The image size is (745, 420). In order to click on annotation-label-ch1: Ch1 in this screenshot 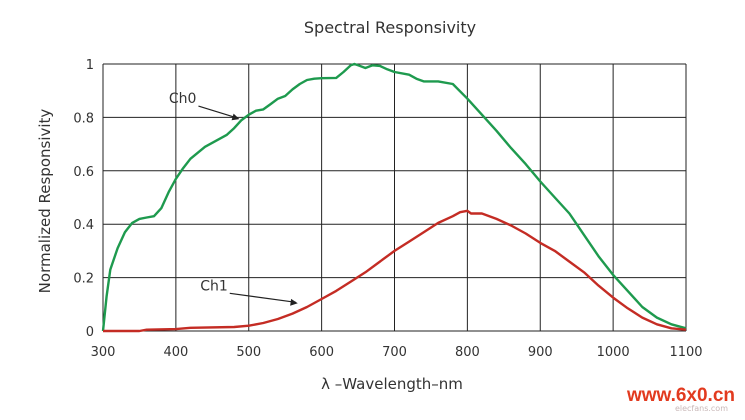, I will do `click(214, 286)`.